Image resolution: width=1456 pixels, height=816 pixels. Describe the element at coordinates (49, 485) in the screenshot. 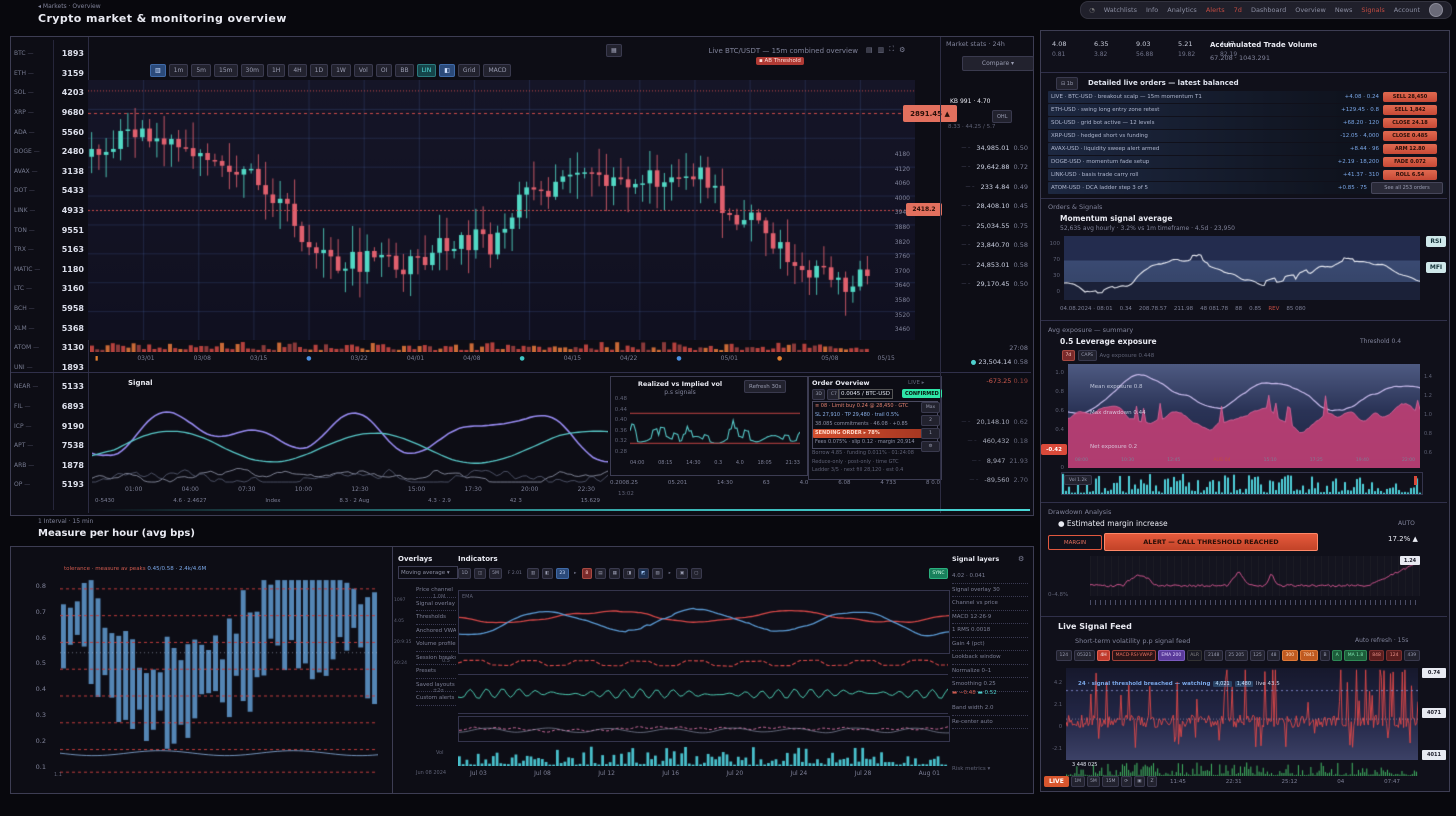

I see `watchlist-row: OP 5193` at that location.